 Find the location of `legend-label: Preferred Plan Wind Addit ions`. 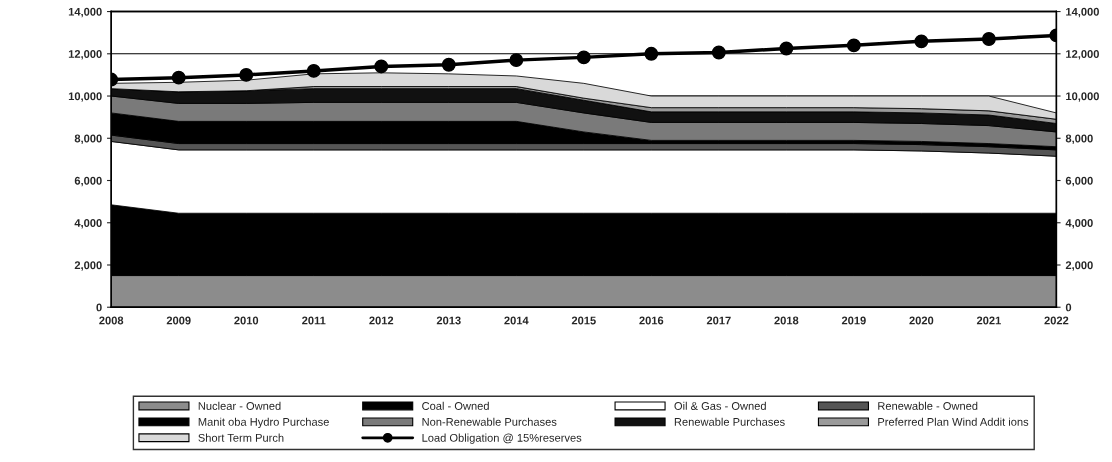

legend-label: Preferred Plan Wind Addit ions is located at coordinates (953, 421).